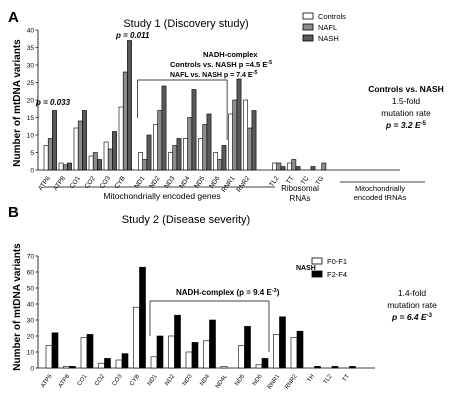 The image size is (456, 401). What do you see at coordinates (380, 188) in the screenshot?
I see `group-label-trna-1: Mitochondrially` at bounding box center [380, 188].